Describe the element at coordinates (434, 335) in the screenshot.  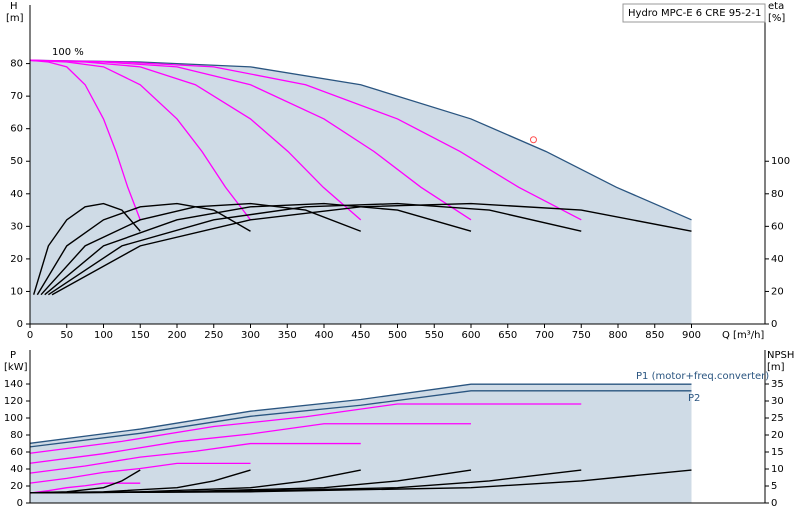
I see `x-tick-label: 550` at that location.